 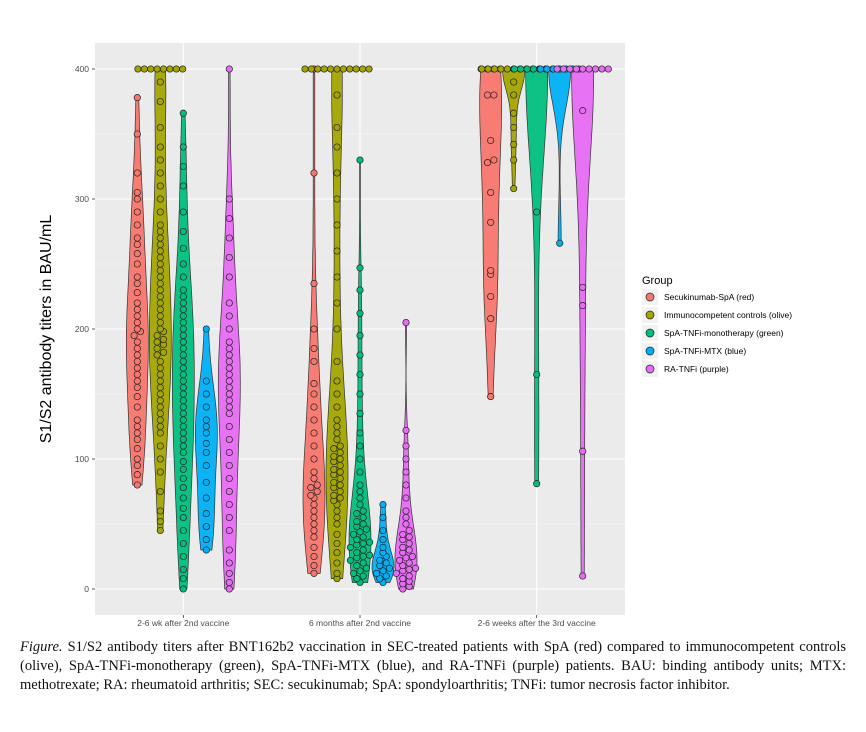 What do you see at coordinates (709, 297) in the screenshot?
I see `legend-label: Secukinumab-SpA (red)` at bounding box center [709, 297].